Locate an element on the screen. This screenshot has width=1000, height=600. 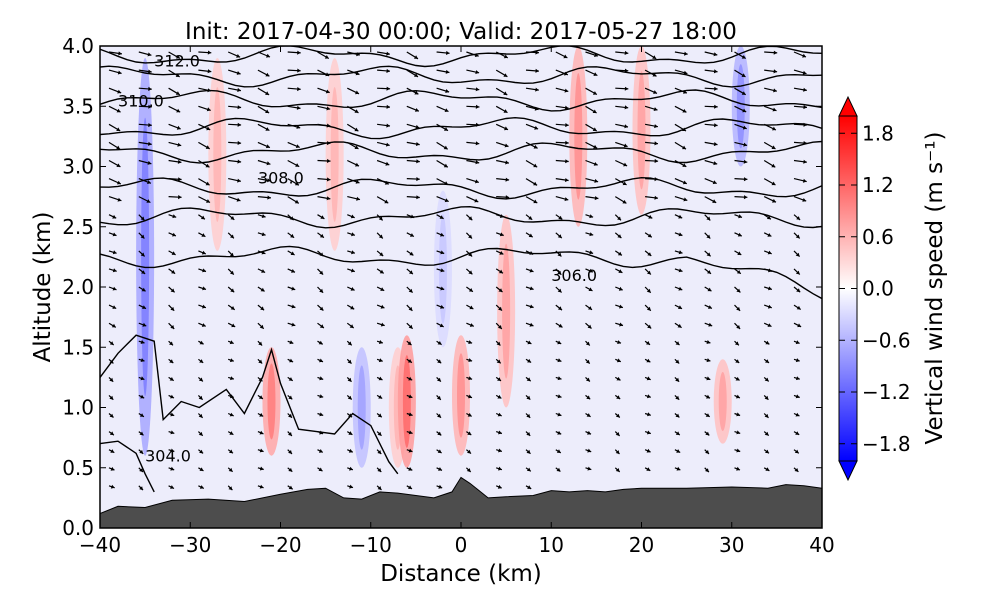
colorbar-tick-label: −1.8 is located at coordinates (886, 444).